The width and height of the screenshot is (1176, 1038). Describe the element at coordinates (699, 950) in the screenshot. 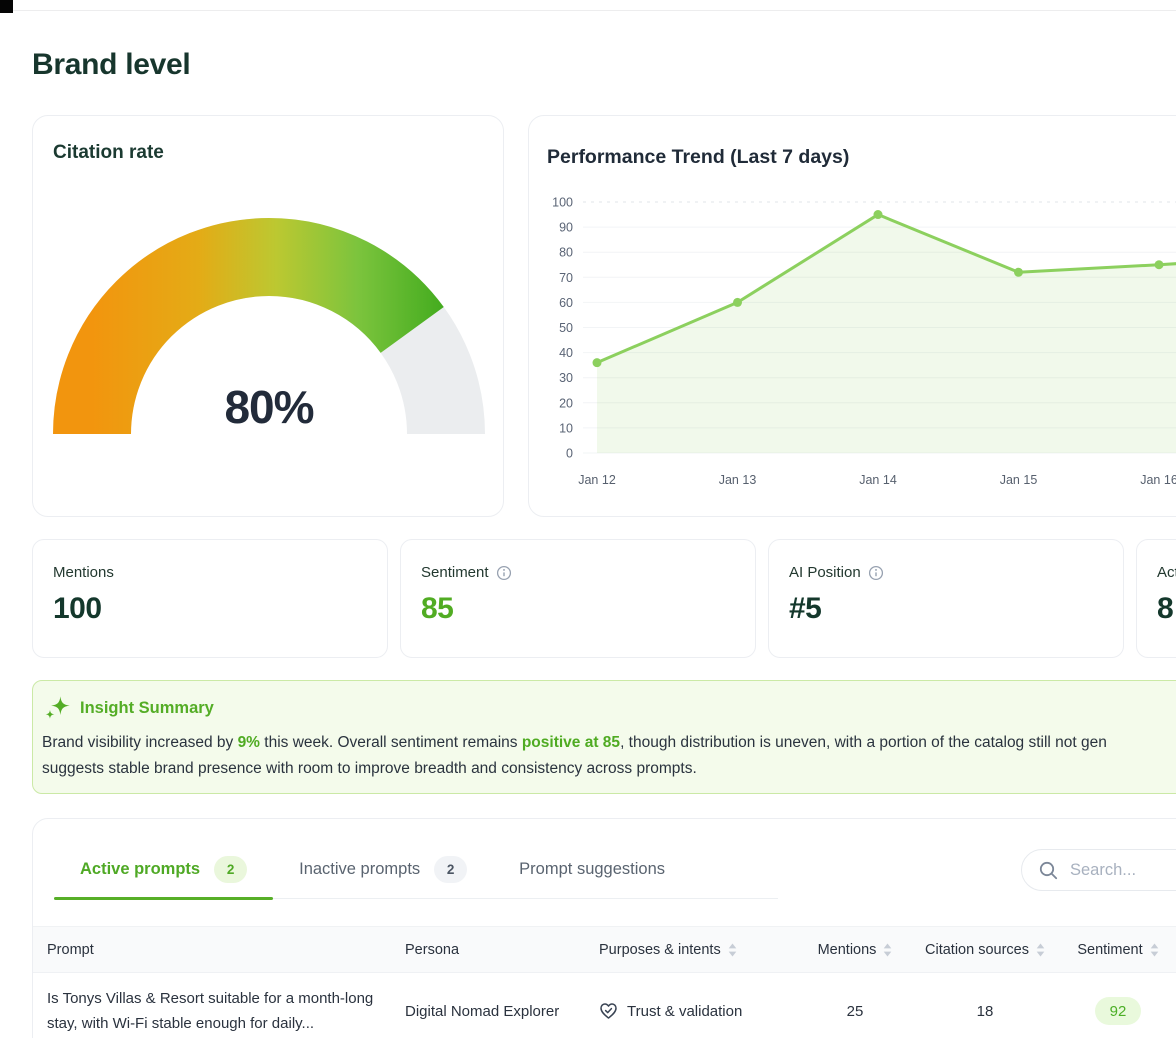

I see `column-header-purposes: Purposes & intents` at that location.